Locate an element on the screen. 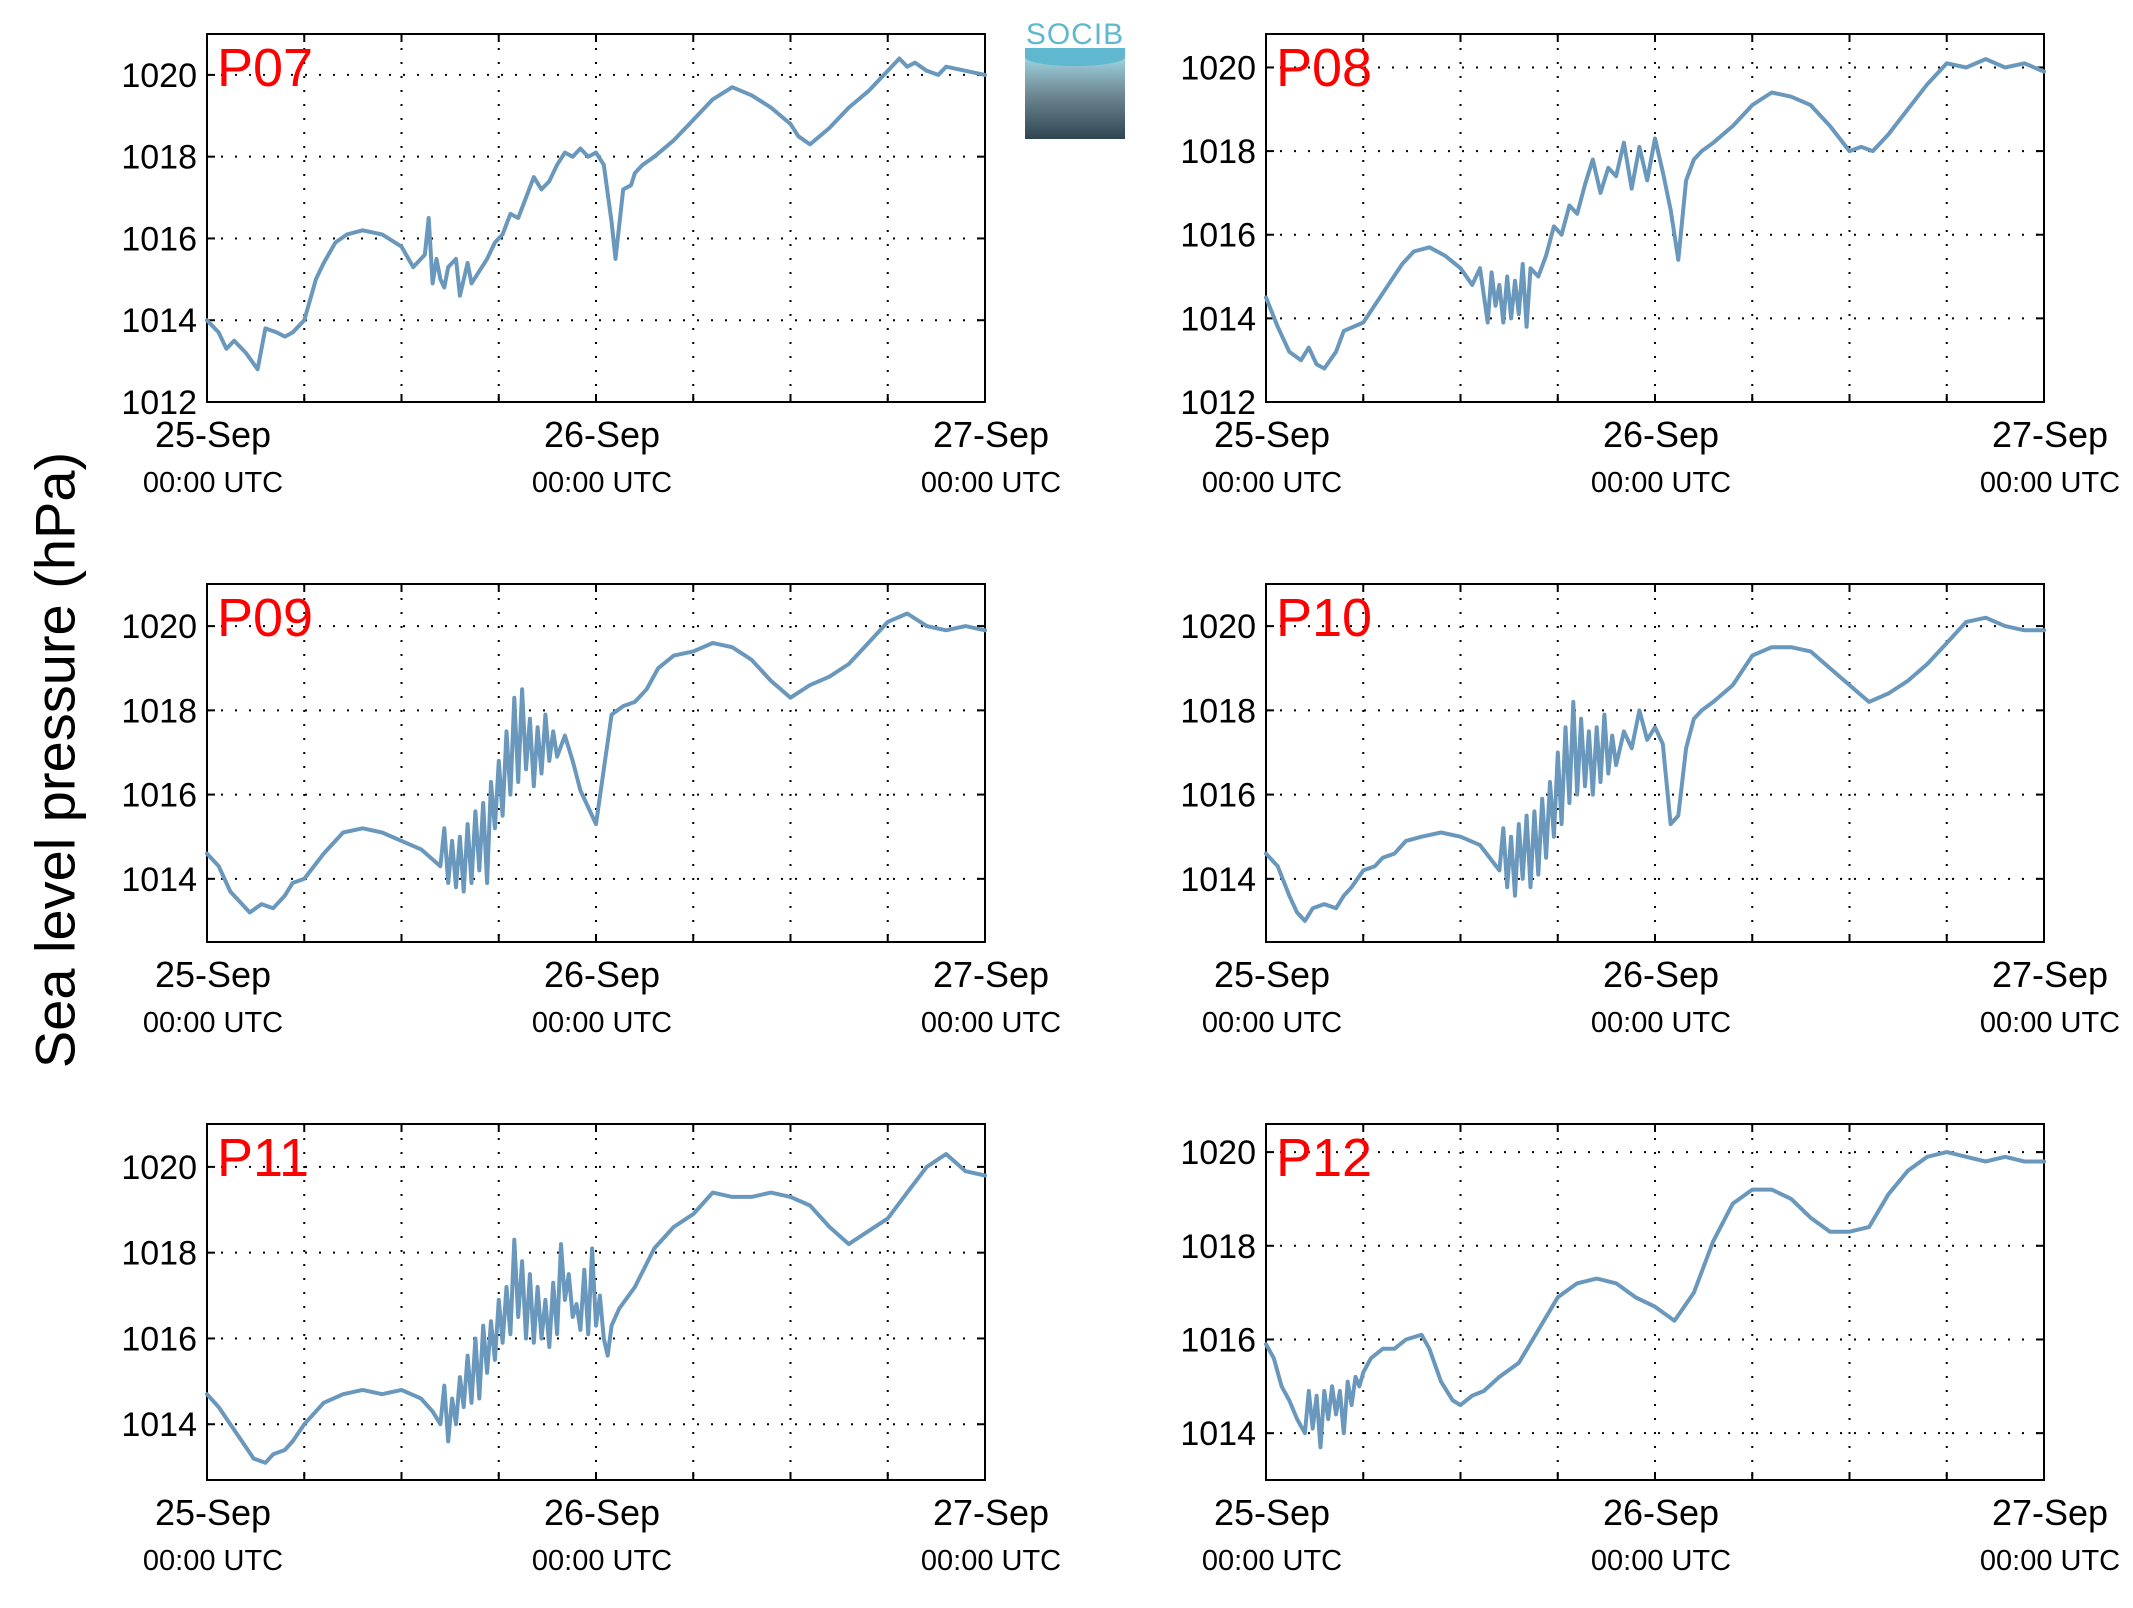 The height and width of the screenshot is (1608, 2133). panel-label: P09 is located at coordinates (265, 618).